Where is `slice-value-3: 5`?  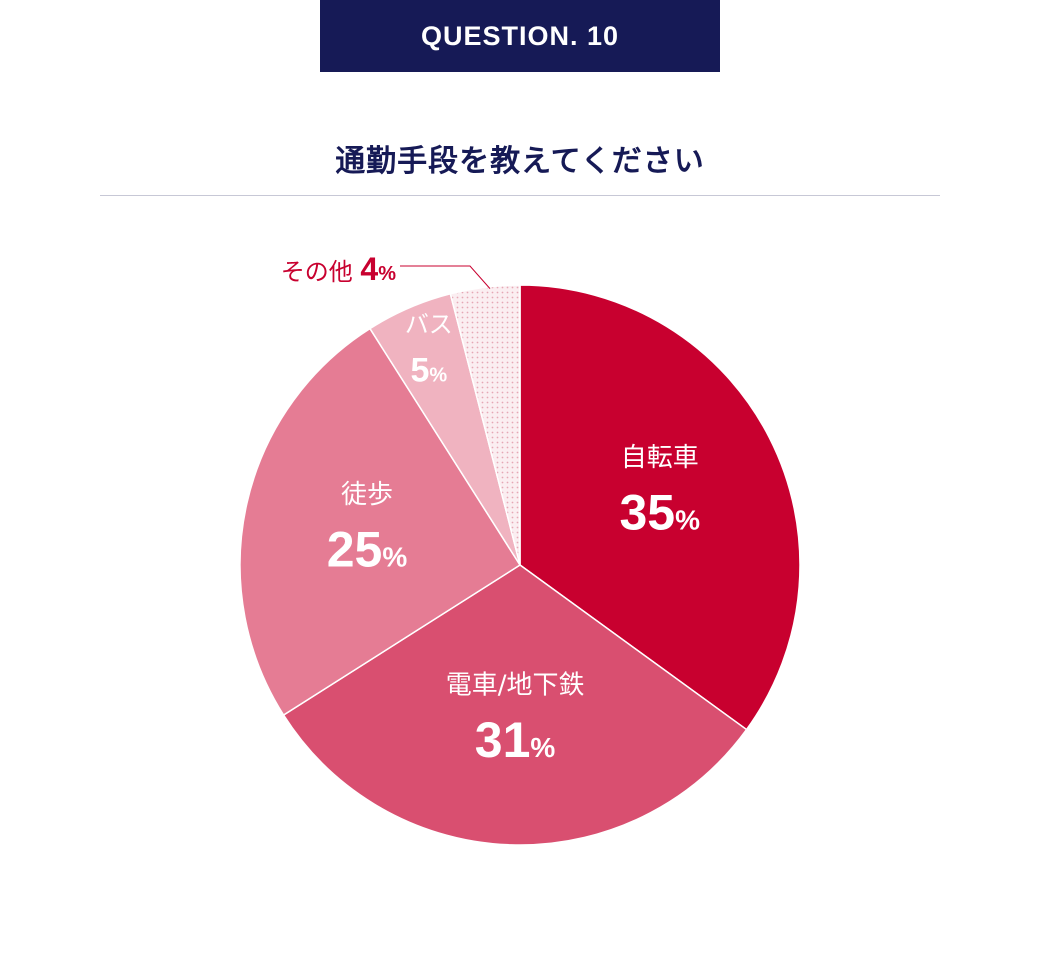 slice-value-3: 5 is located at coordinates (419, 370).